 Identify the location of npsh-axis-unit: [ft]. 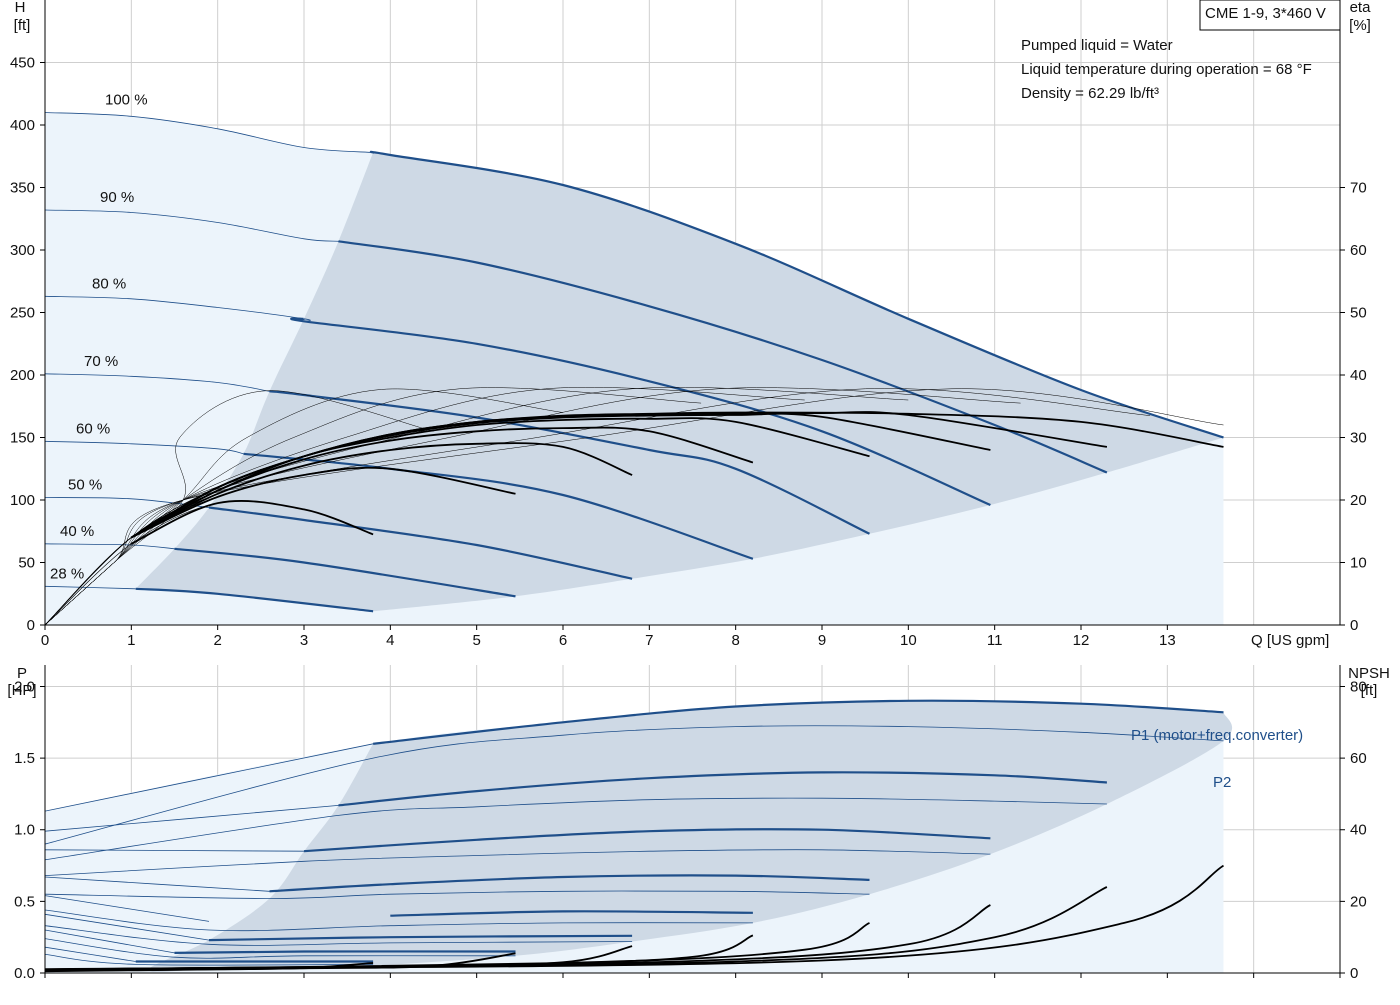
(1369, 690).